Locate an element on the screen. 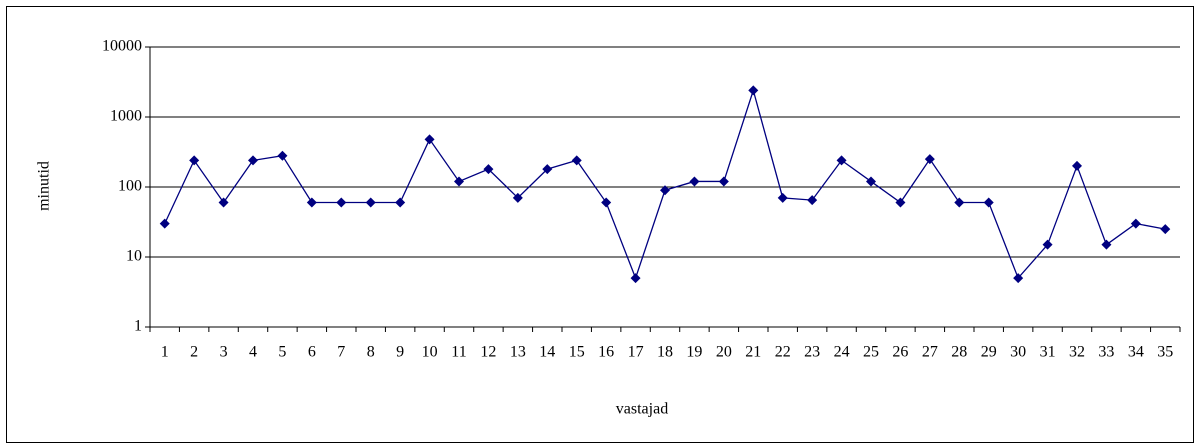 The height and width of the screenshot is (443, 1195). x-tick-label: 17 is located at coordinates (636, 352).